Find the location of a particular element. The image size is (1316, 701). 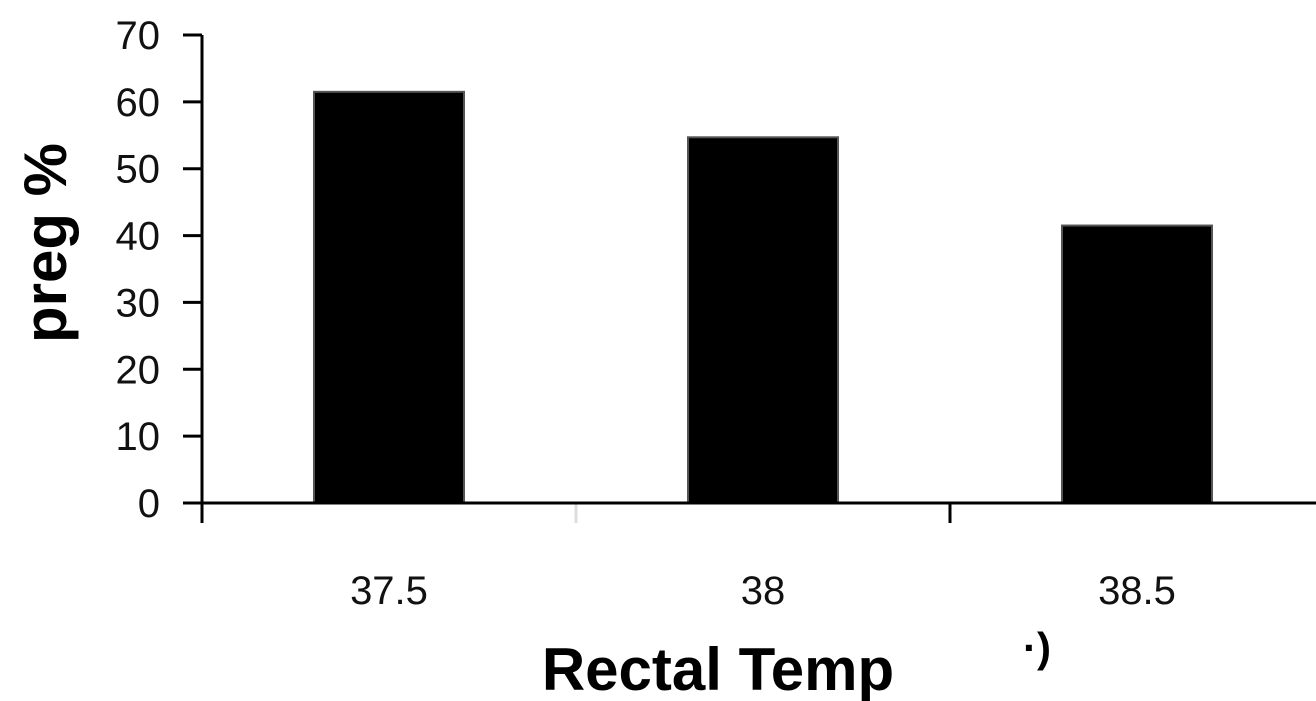

y-tick-label: 20 is located at coordinates (138, 370).